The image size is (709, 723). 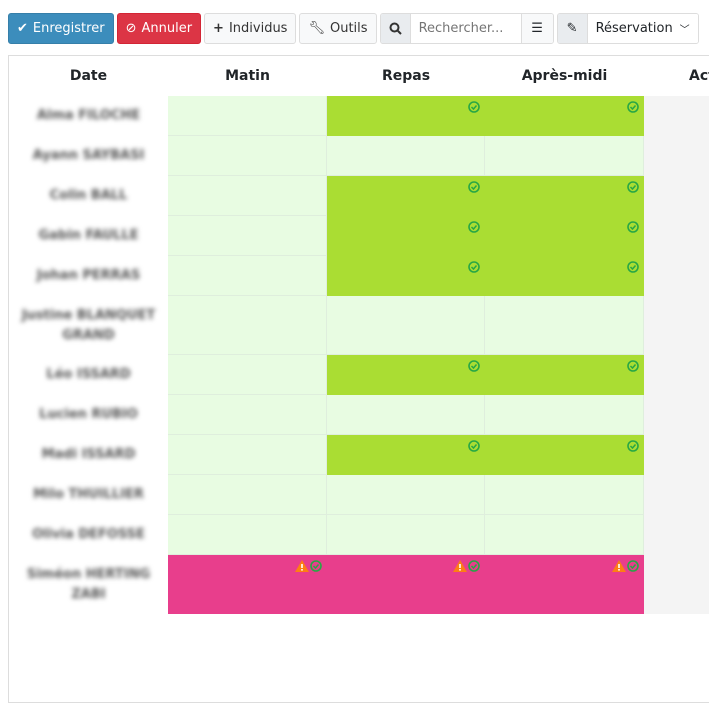 I want to click on row-name: Gabin FAULLE, so click(x=88, y=235).